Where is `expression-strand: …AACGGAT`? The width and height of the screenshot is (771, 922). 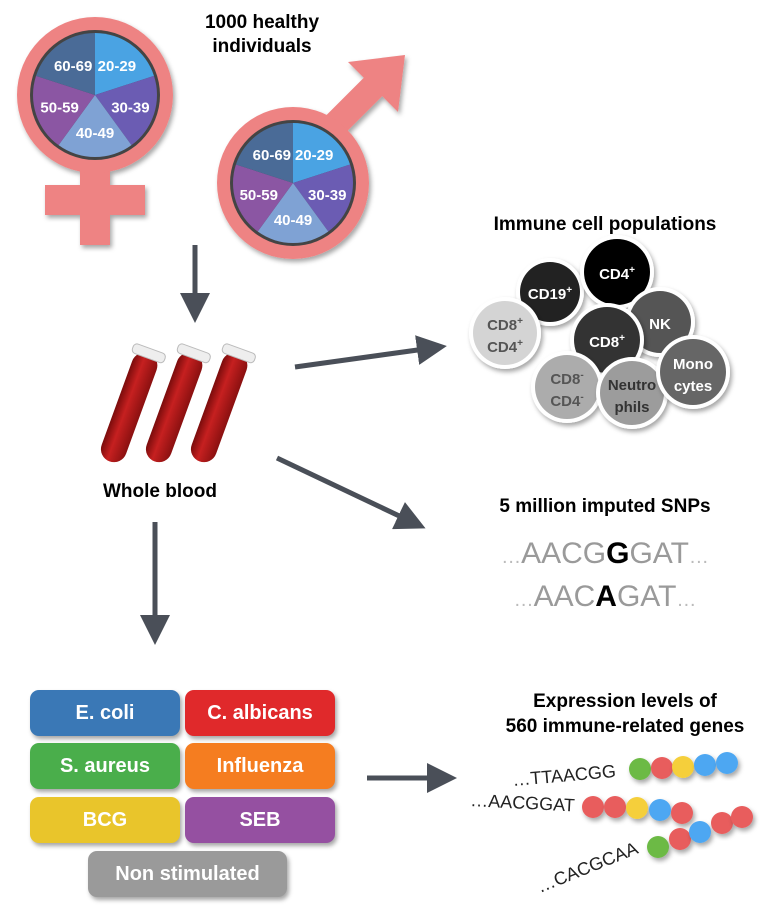 expression-strand: …AACGGAT is located at coordinates (581, 807).